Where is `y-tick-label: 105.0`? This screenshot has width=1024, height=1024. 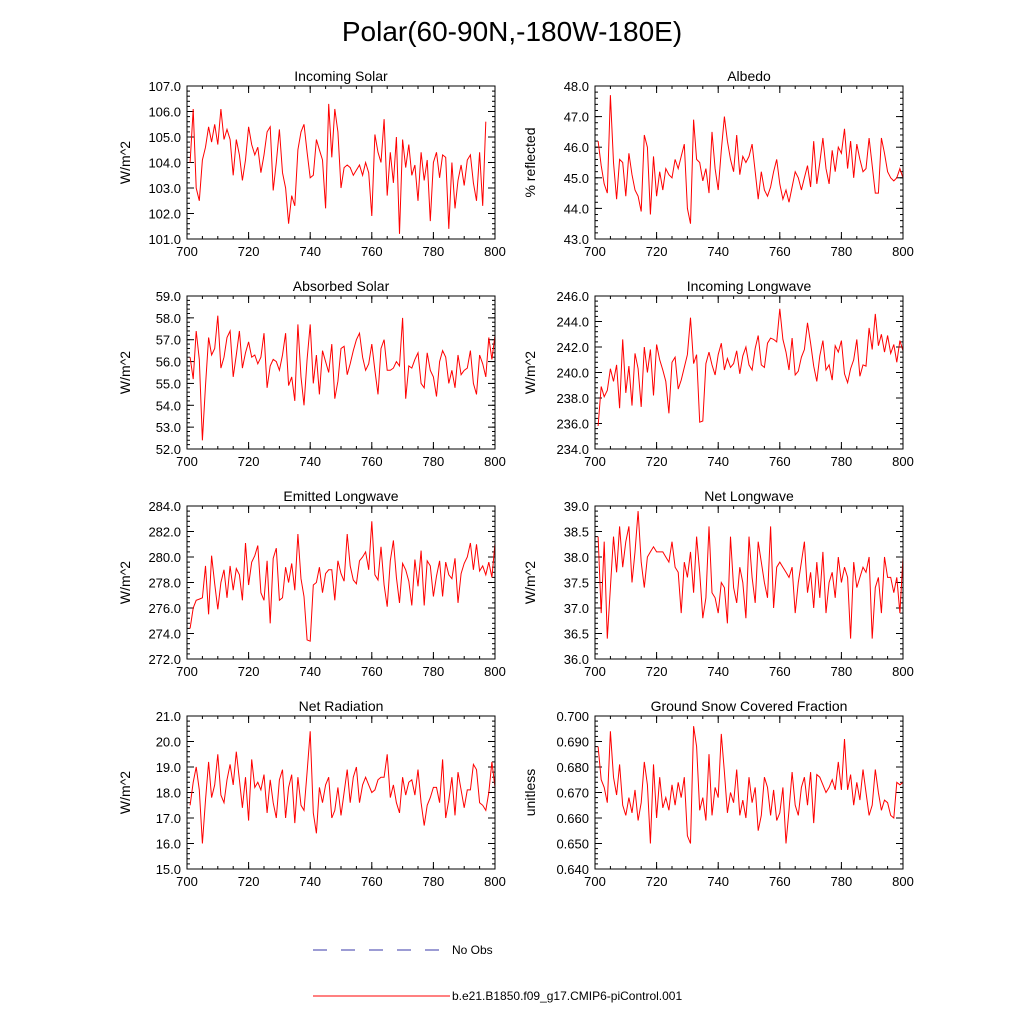
y-tick-label: 105.0 is located at coordinates (164, 137).